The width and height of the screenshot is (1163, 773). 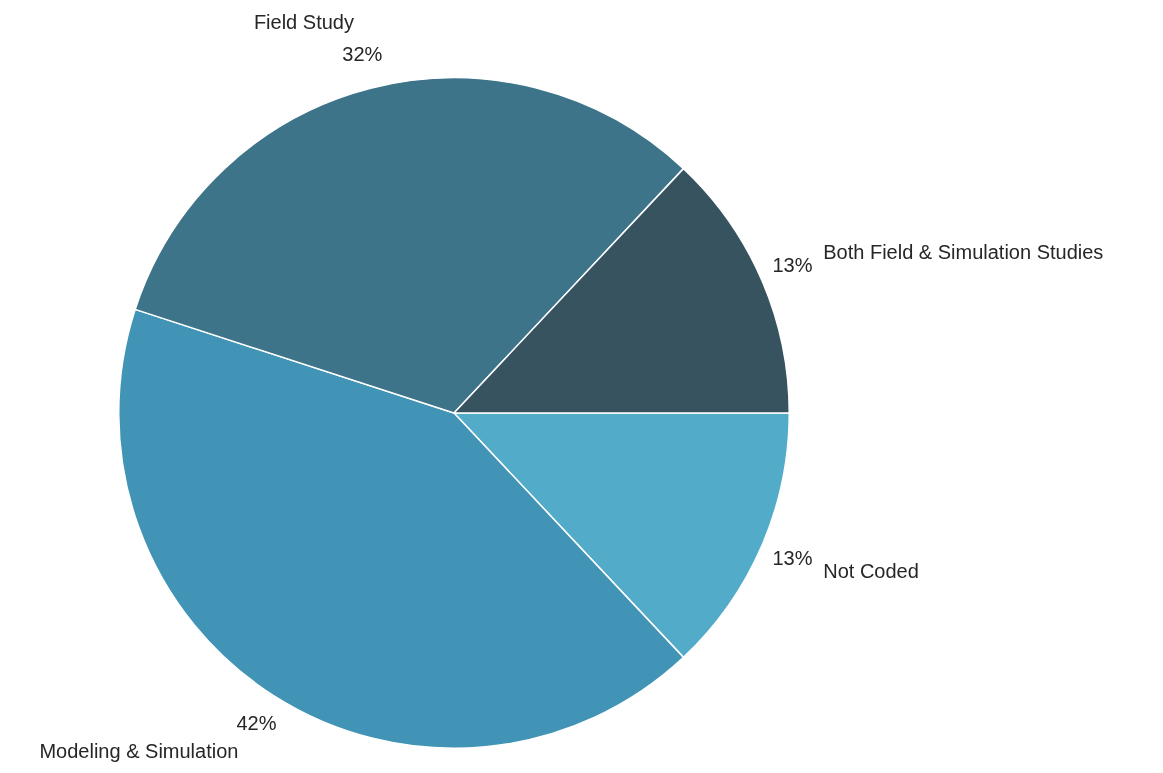 I want to click on data-label: 32%, so click(x=362, y=54).